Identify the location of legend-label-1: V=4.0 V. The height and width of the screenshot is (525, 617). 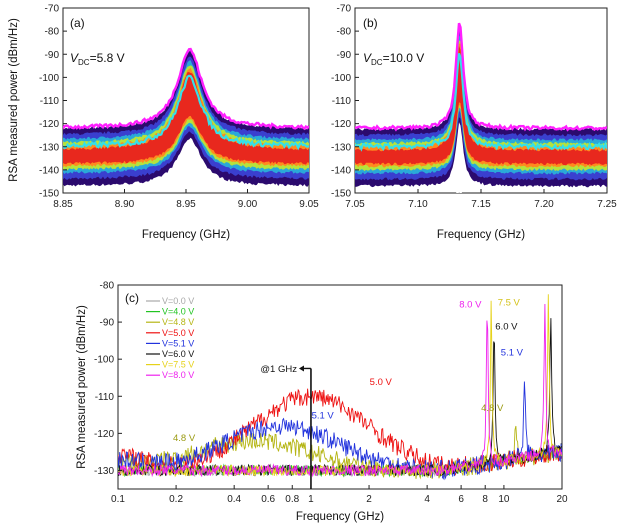
(178, 312).